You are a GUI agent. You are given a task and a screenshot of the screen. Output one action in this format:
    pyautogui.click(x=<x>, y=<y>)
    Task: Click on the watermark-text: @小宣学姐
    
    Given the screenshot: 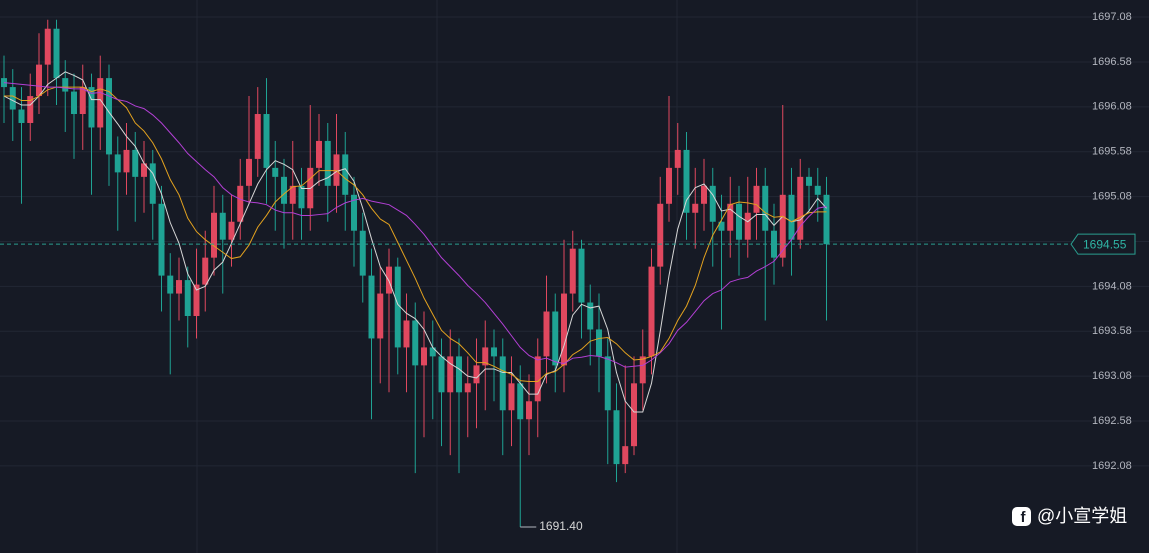 What is the action you would take?
    pyautogui.click(x=1082, y=516)
    